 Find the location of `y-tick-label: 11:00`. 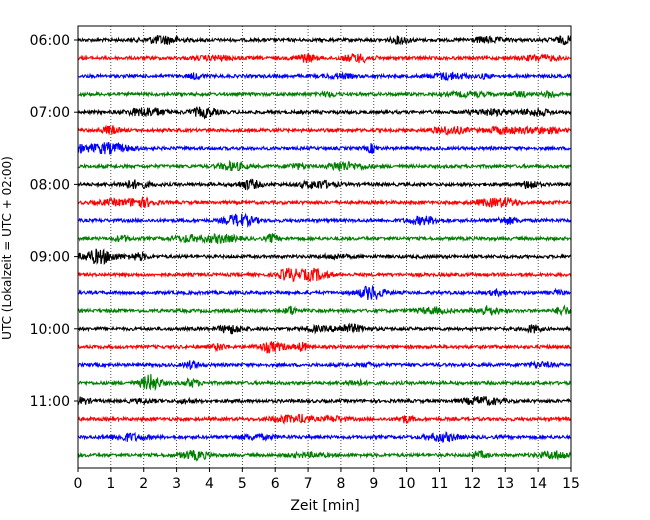

y-tick-label: 11:00 is located at coordinates (50, 402).